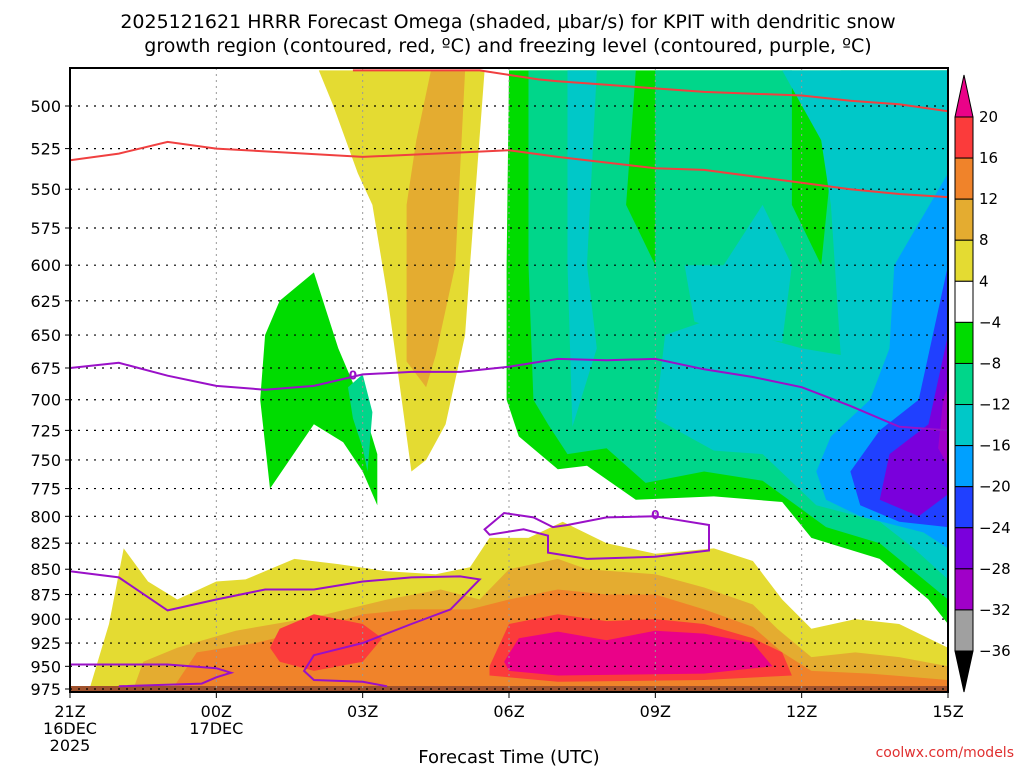  What do you see at coordinates (995, 405) in the screenshot?
I see `colorbar-label-7: −12` at bounding box center [995, 405].